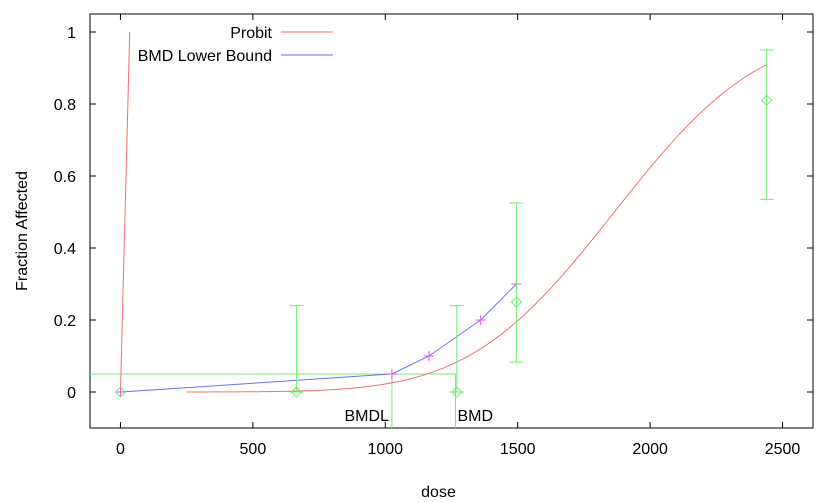  I want to click on x-tick-label: 2000, so click(650, 449).